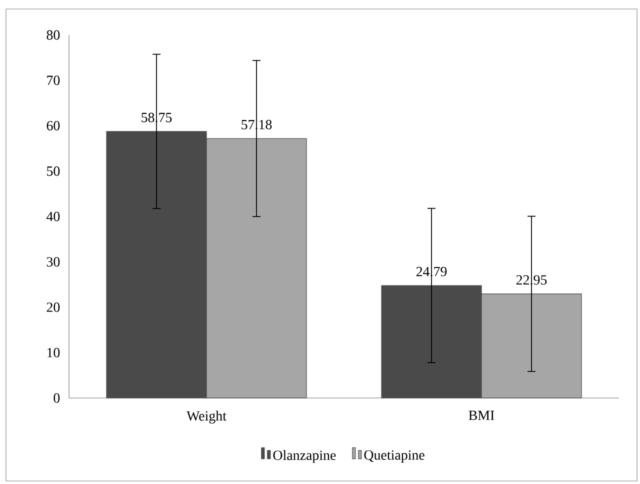 The width and height of the screenshot is (640, 484). Describe the element at coordinates (57, 398) in the screenshot. I see `y-tick-label: 0` at that location.